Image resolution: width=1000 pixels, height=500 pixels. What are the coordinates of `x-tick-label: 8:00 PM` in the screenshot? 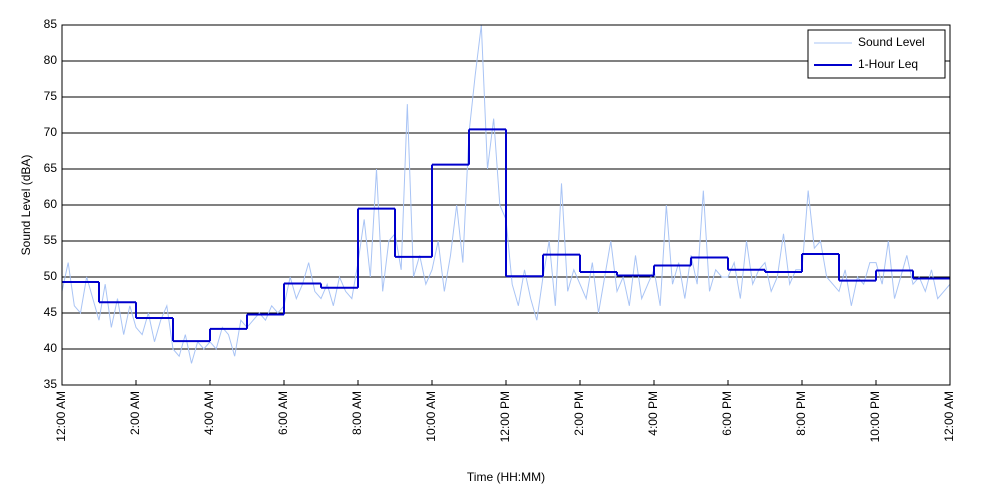 It's located at (801, 413).